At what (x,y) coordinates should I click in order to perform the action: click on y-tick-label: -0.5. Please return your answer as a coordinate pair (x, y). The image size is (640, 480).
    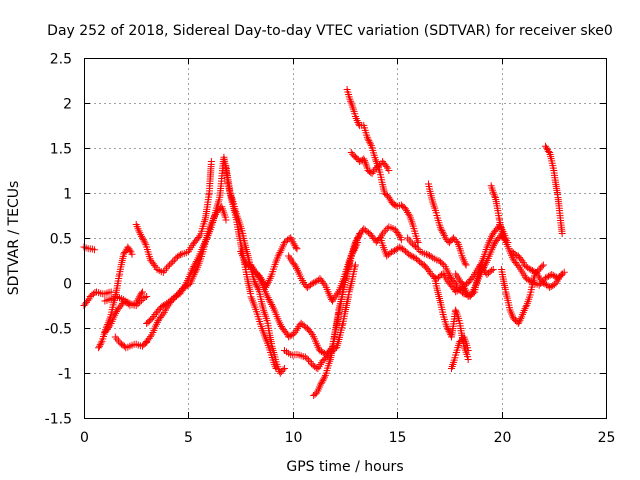
    Looking at the image, I should click on (58, 330).